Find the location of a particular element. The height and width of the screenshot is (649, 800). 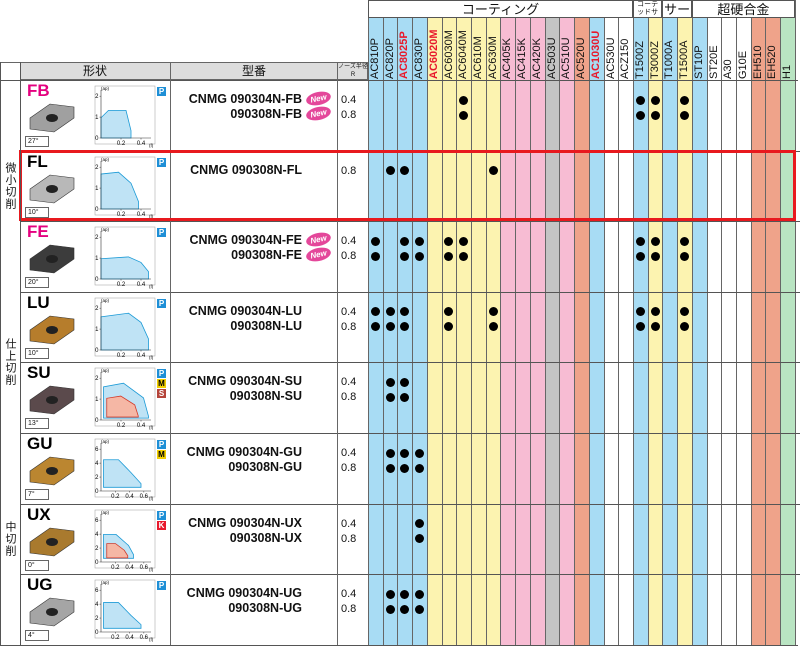

grade-name: ST10P is located at coordinates (698, 62).